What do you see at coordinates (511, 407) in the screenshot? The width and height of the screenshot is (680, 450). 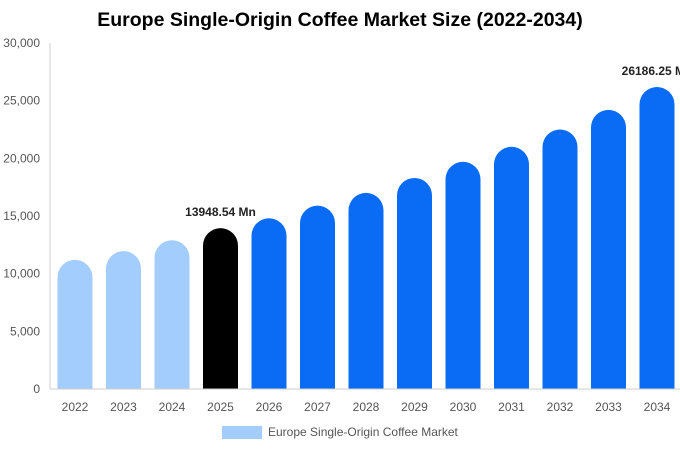 I see `x-tick-label: 2031` at bounding box center [511, 407].